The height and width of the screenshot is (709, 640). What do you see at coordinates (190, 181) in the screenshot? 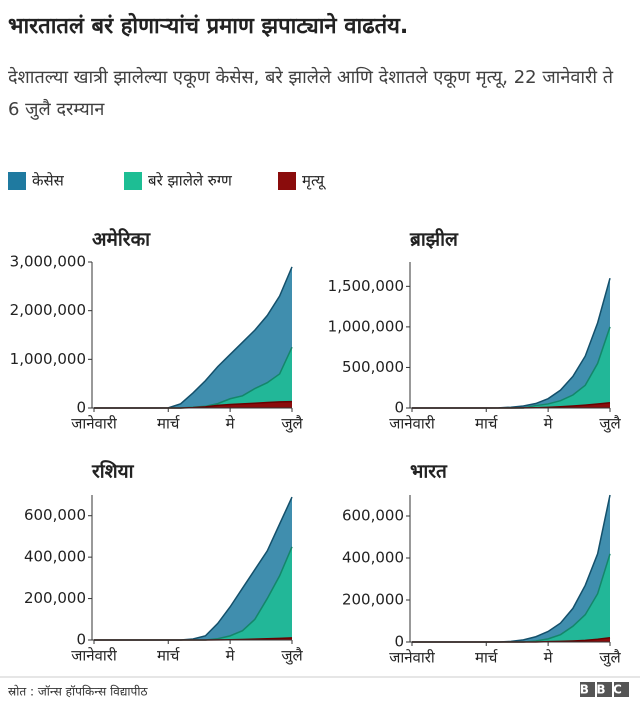
I see `legend-label: बरे झालेले रुग्ण` at bounding box center [190, 181].